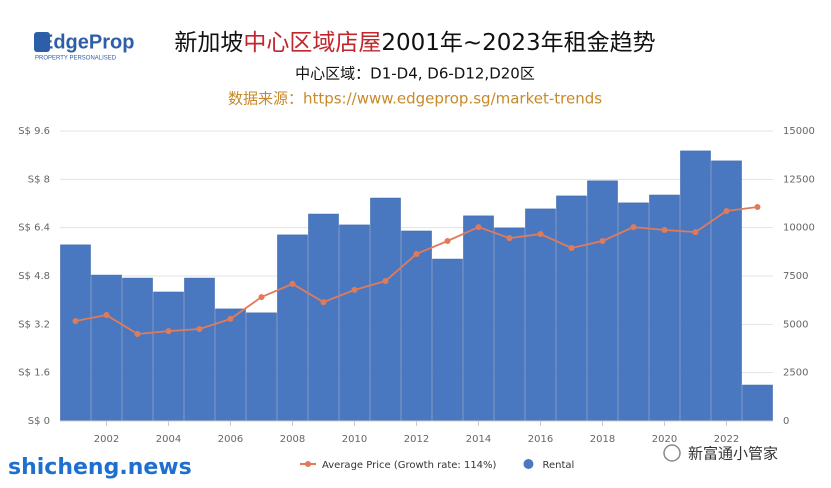  I want to click on legend-label: Rental, so click(558, 465).